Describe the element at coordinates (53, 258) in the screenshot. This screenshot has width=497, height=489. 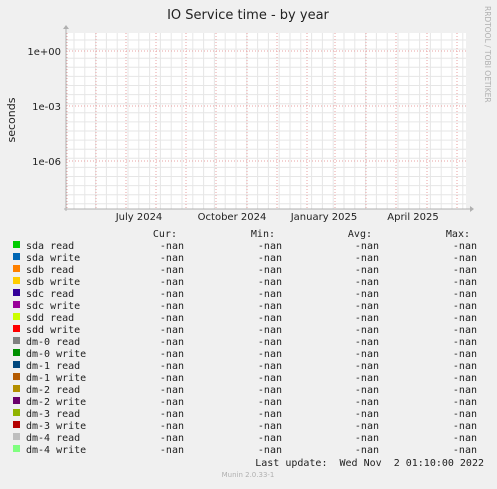
I see `legend-series-name: sda write` at that location.